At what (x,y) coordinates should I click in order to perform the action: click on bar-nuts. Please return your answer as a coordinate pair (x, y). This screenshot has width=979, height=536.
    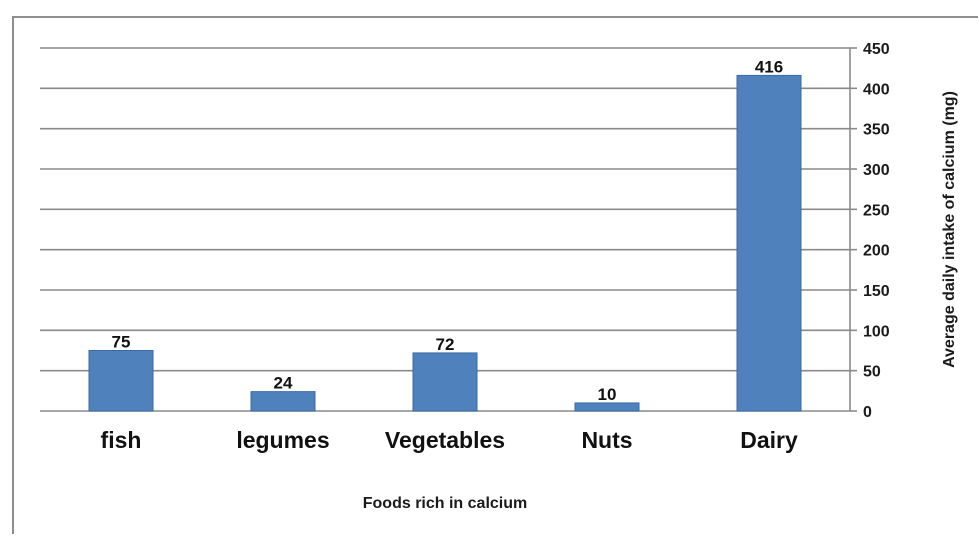
    Looking at the image, I should click on (607, 407).